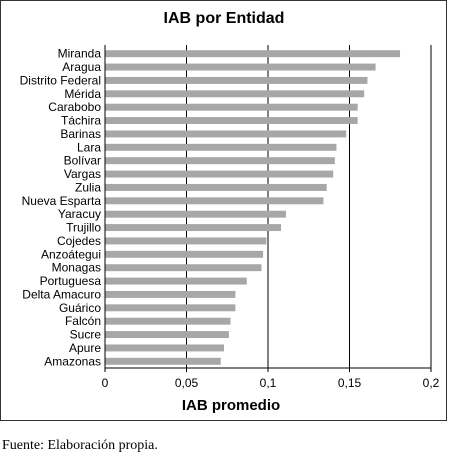  Describe the element at coordinates (83, 228) in the screenshot. I see `category-label: Trujillo` at that location.